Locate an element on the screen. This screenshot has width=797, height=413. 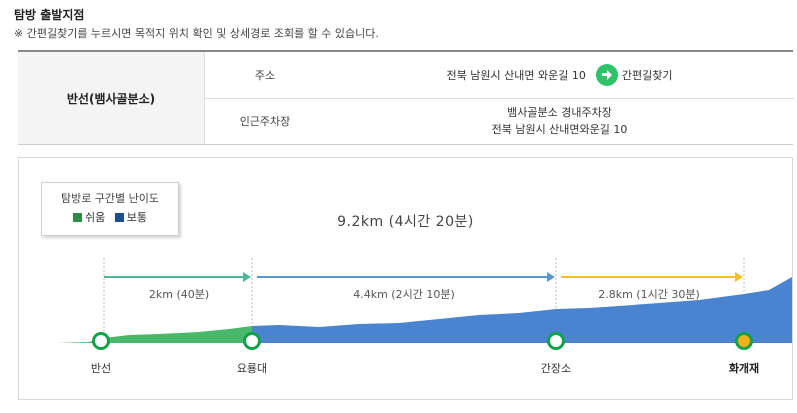
difficulty-legend: 탐방로 구간별 난이도 쉬움 보통 is located at coordinates (110, 209).